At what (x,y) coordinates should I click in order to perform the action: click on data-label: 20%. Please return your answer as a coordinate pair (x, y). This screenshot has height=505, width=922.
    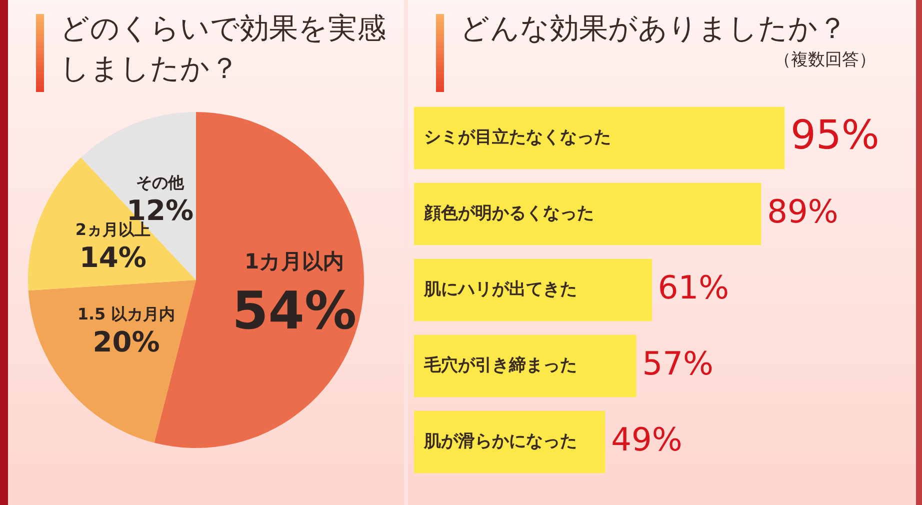
    Looking at the image, I should click on (126, 342).